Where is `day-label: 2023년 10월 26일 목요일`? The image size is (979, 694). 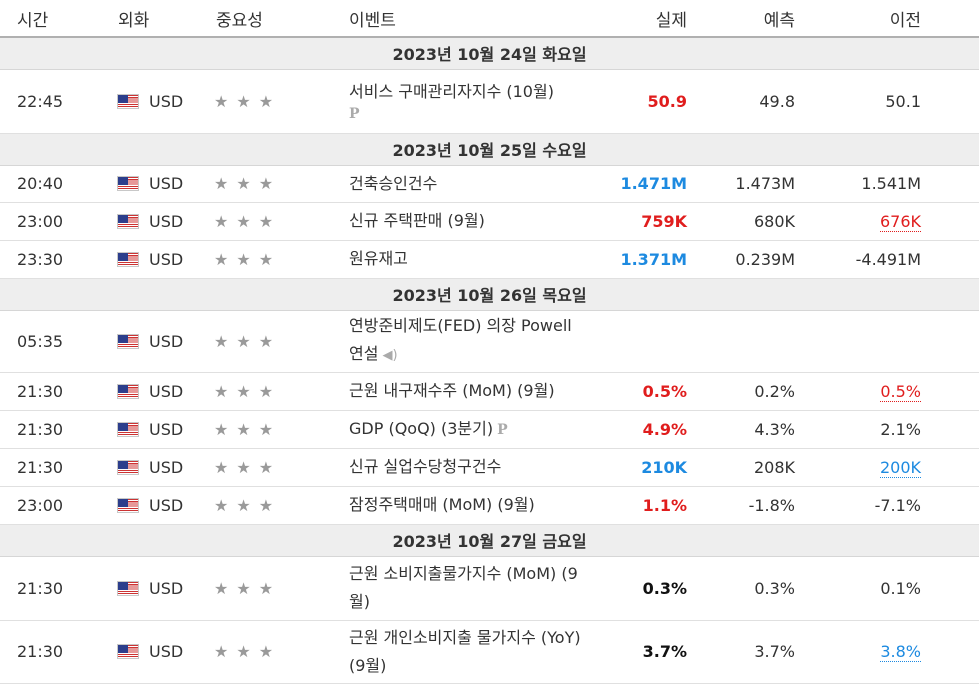 day-label: 2023년 10월 26일 목요일 is located at coordinates (489, 294).